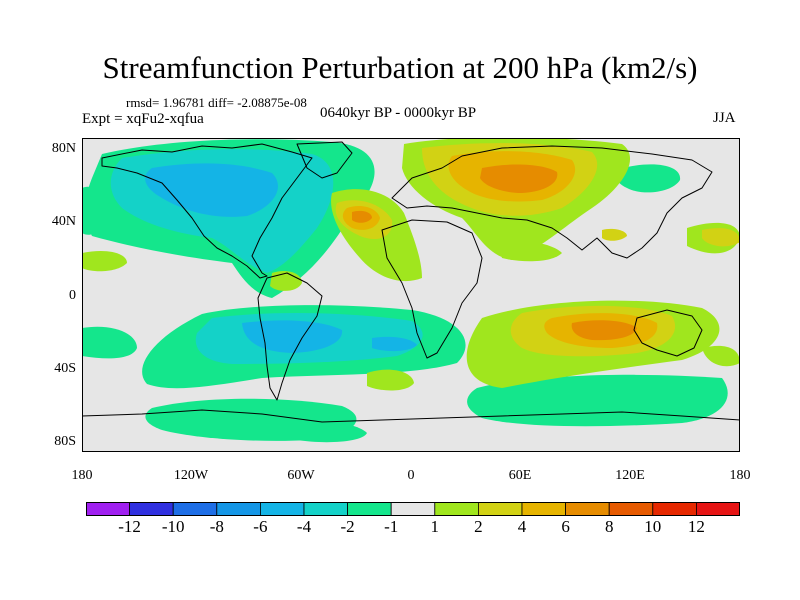  What do you see at coordinates (398, 113) in the screenshot?
I see `period-label: 0640kyr BP - 0000kyr BP` at bounding box center [398, 113].